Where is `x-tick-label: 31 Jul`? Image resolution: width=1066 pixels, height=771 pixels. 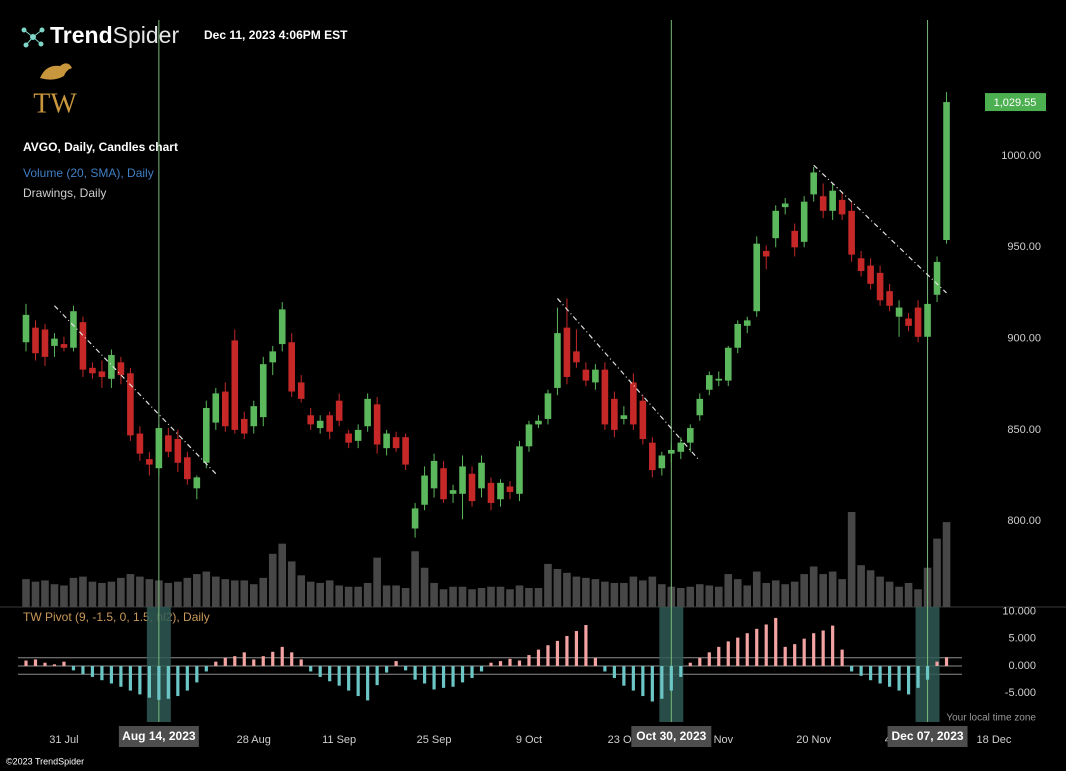 x-tick-label: 31 Jul is located at coordinates (63, 740).